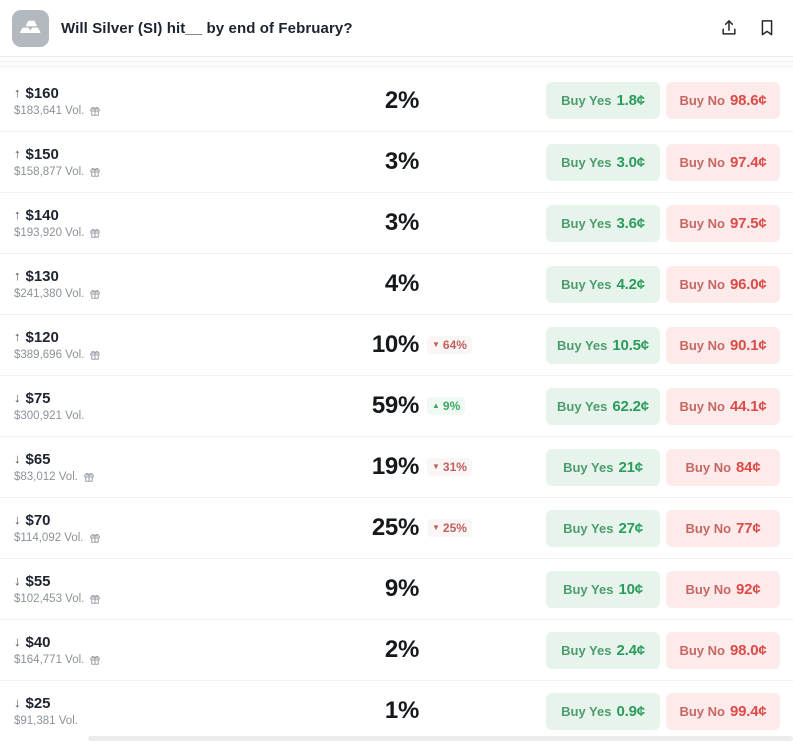  I want to click on trade-buttons: Buy Yes 10¢ Buy No 92¢, so click(663, 589).